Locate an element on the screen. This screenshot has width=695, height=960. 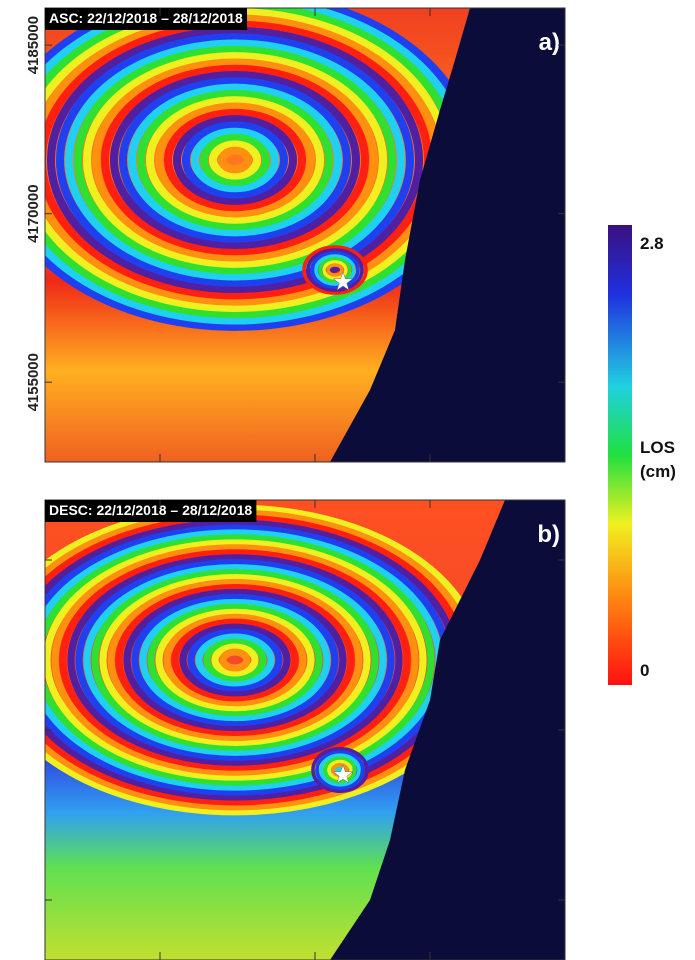
panel-title: DESC: 22/12/2018 – 28/12/2018 is located at coordinates (150, 510).